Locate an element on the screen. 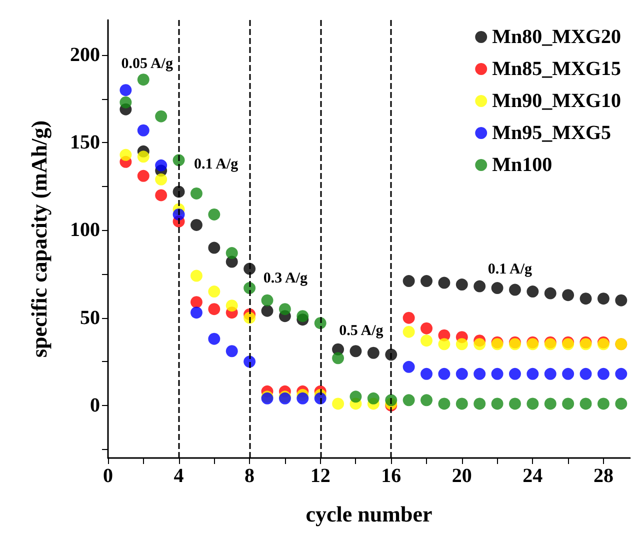 Image resolution: width=634 pixels, height=536 pixels. y-tick-label: 0 is located at coordinates (95, 405).